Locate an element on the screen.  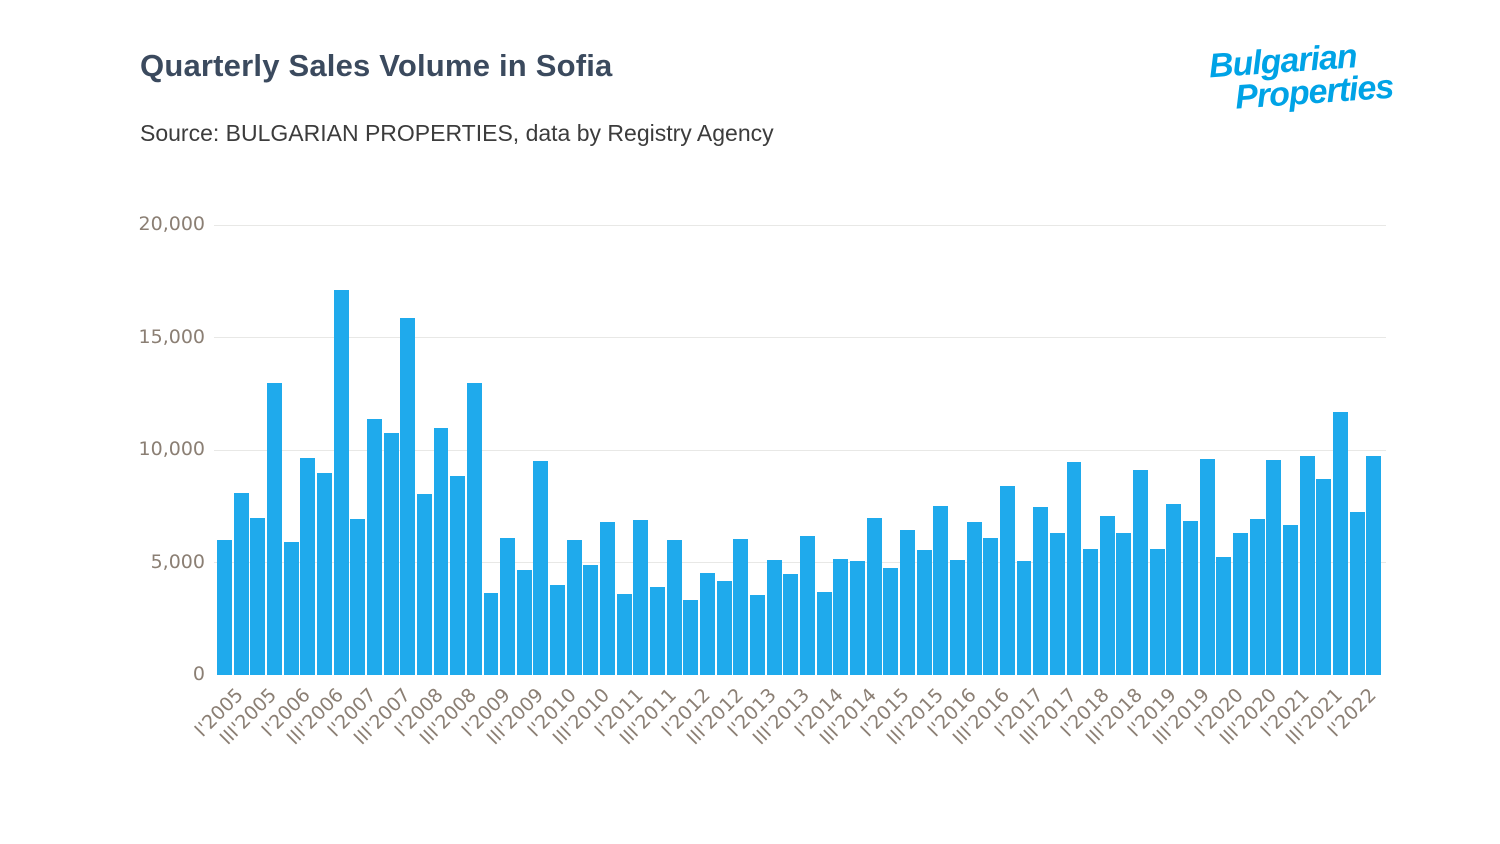
y-tick-label: 5,000 is located at coordinates (177, 561).